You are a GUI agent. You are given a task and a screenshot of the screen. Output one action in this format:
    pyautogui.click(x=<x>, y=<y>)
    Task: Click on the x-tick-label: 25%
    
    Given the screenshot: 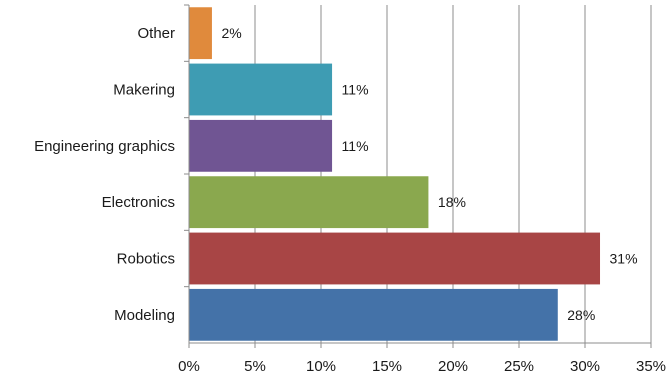 What is the action you would take?
    pyautogui.click(x=519, y=366)
    